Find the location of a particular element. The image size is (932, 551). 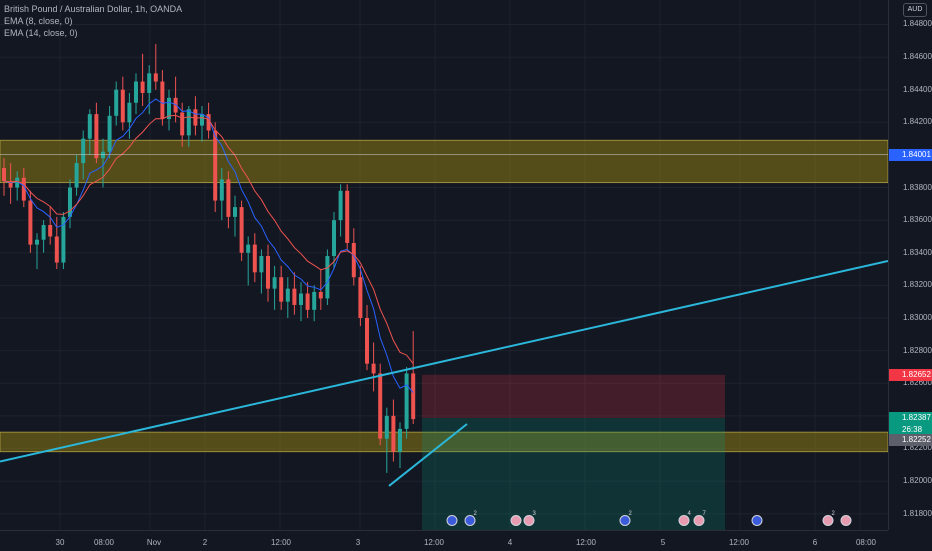

time-tick-label: 30 is located at coordinates (60, 542).